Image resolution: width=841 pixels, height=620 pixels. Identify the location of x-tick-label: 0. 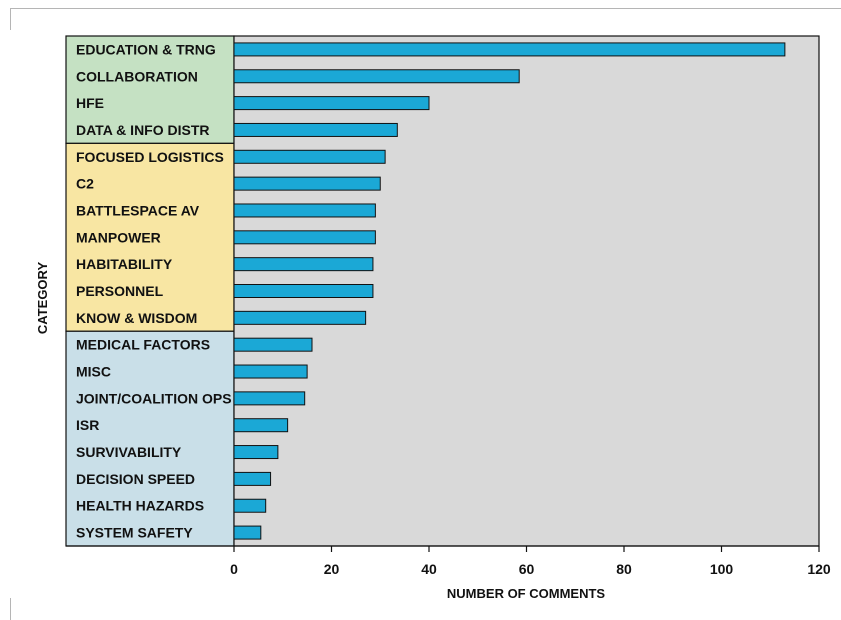
(234, 569).